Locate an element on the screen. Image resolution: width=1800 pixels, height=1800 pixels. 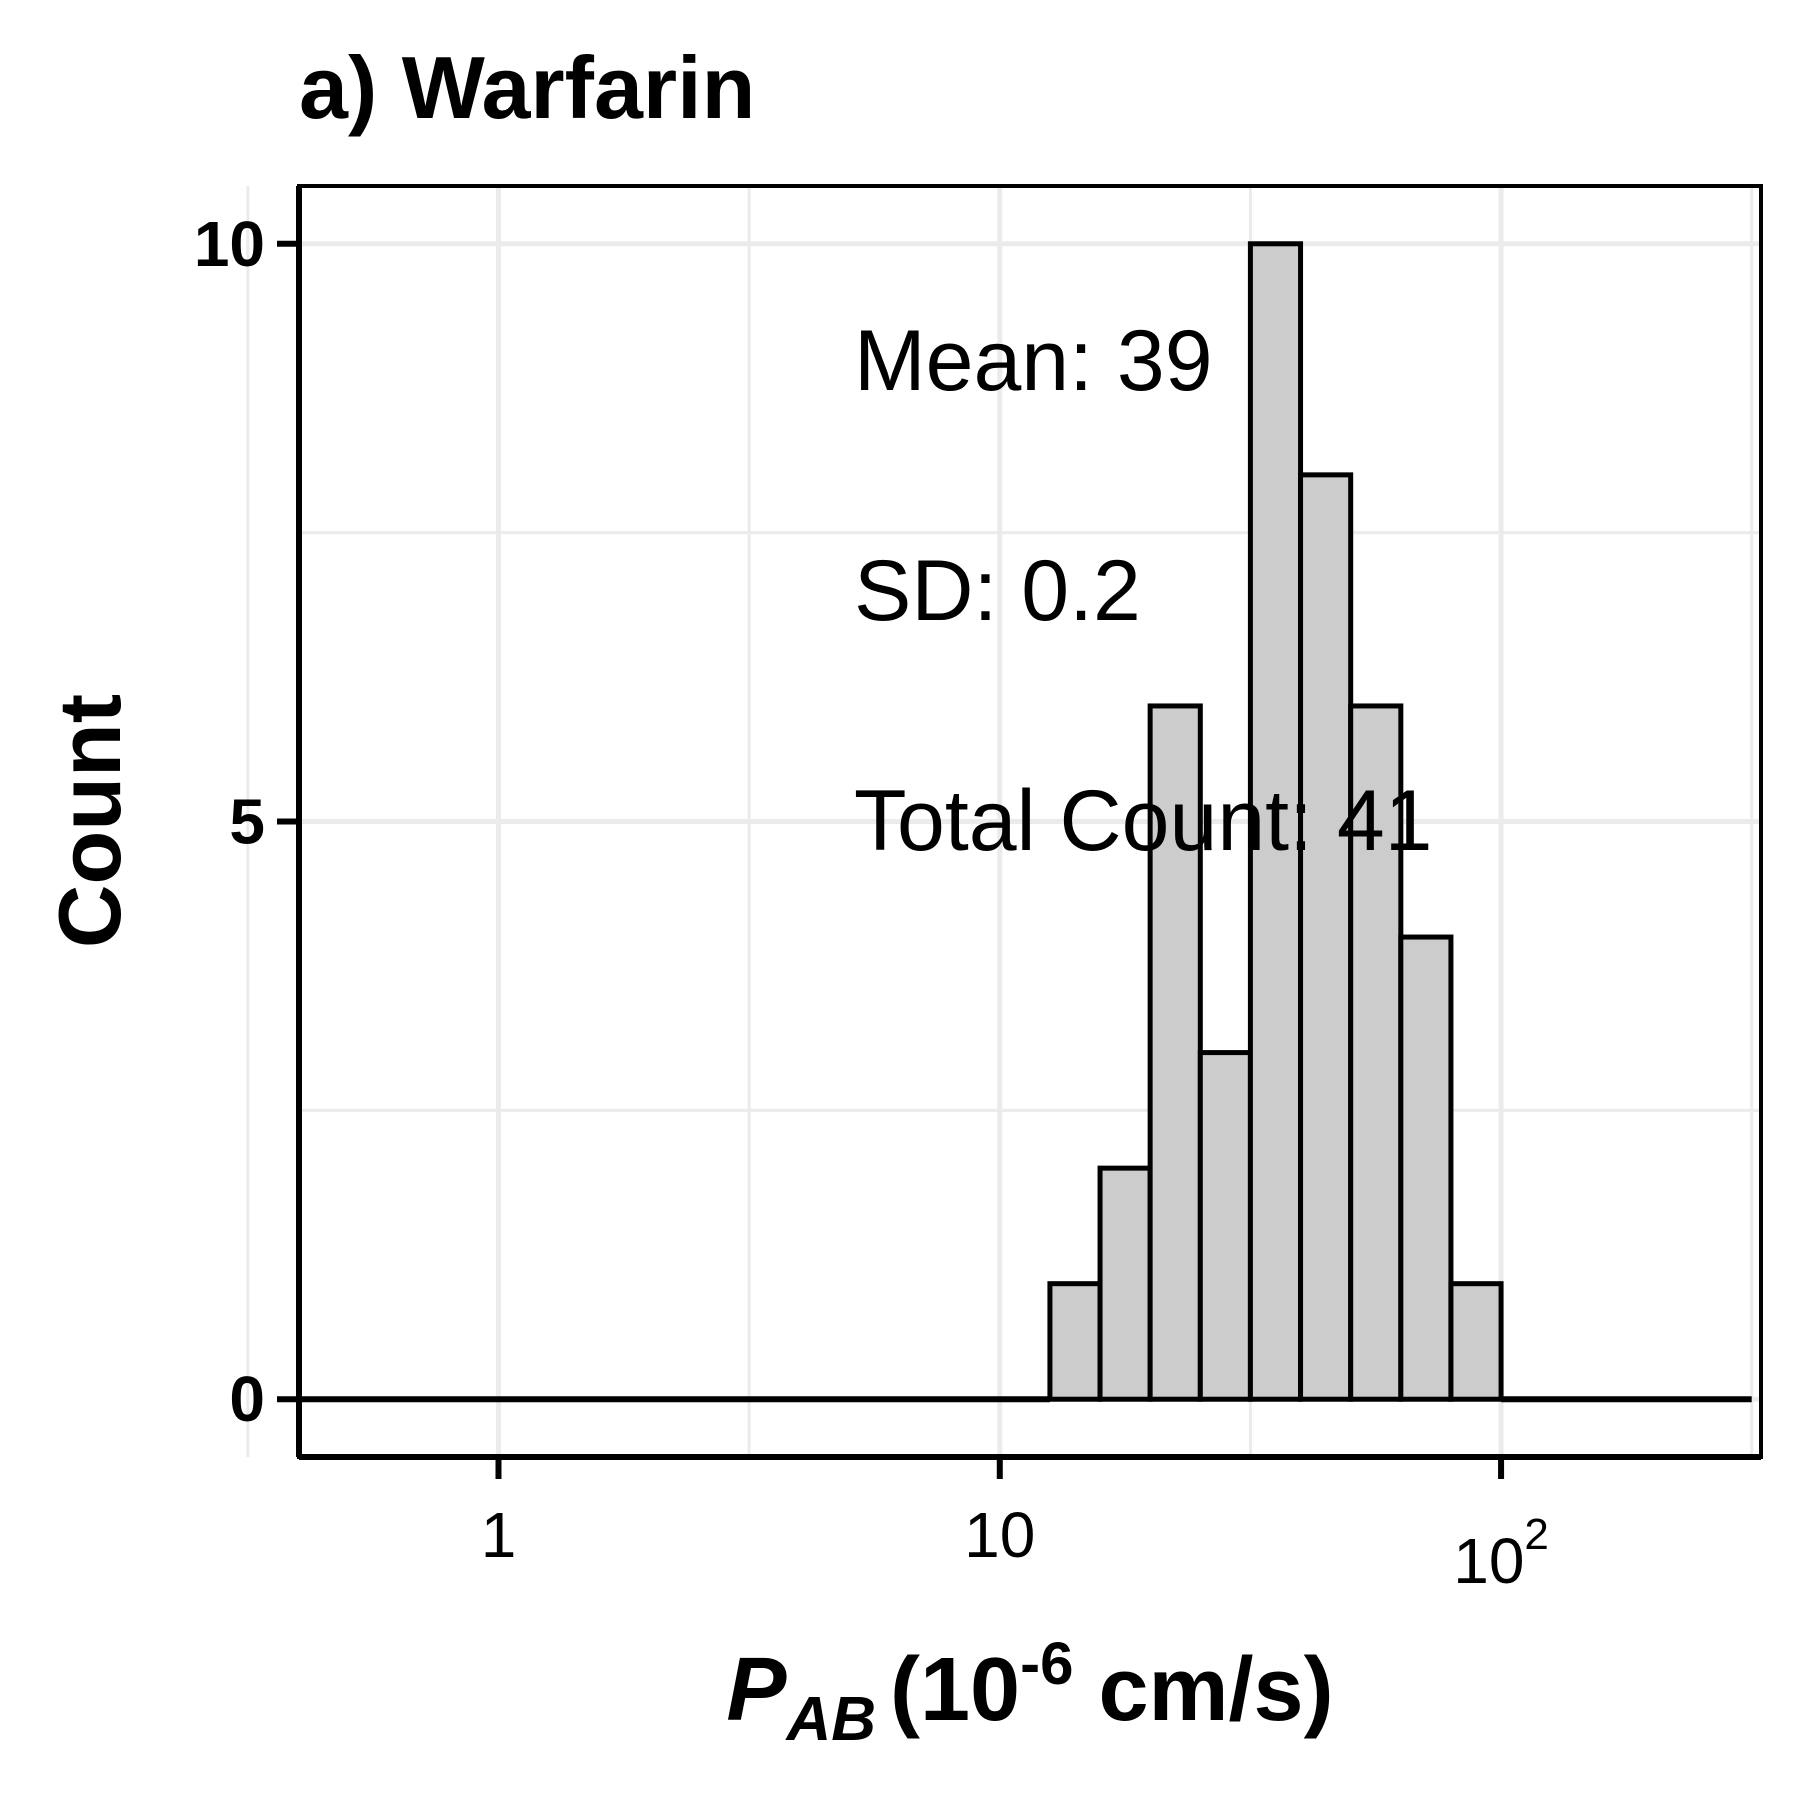
x-axis-title: PAB (10-6 cm/s) is located at coordinates (1029, 1692).